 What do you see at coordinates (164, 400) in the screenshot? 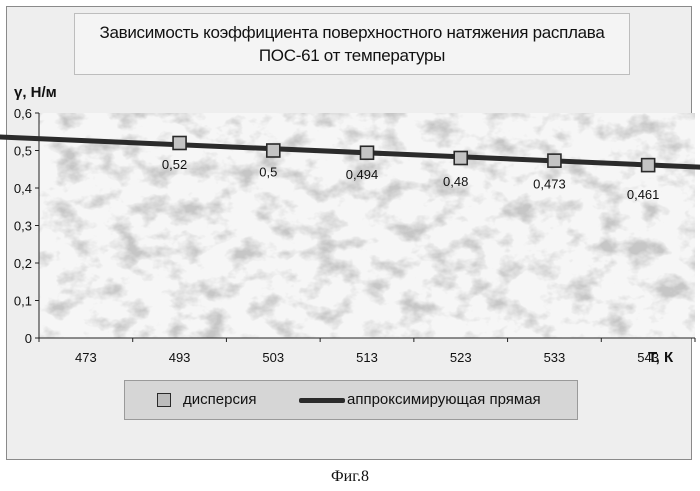
I see `legend-square-marker-icon` at bounding box center [164, 400].